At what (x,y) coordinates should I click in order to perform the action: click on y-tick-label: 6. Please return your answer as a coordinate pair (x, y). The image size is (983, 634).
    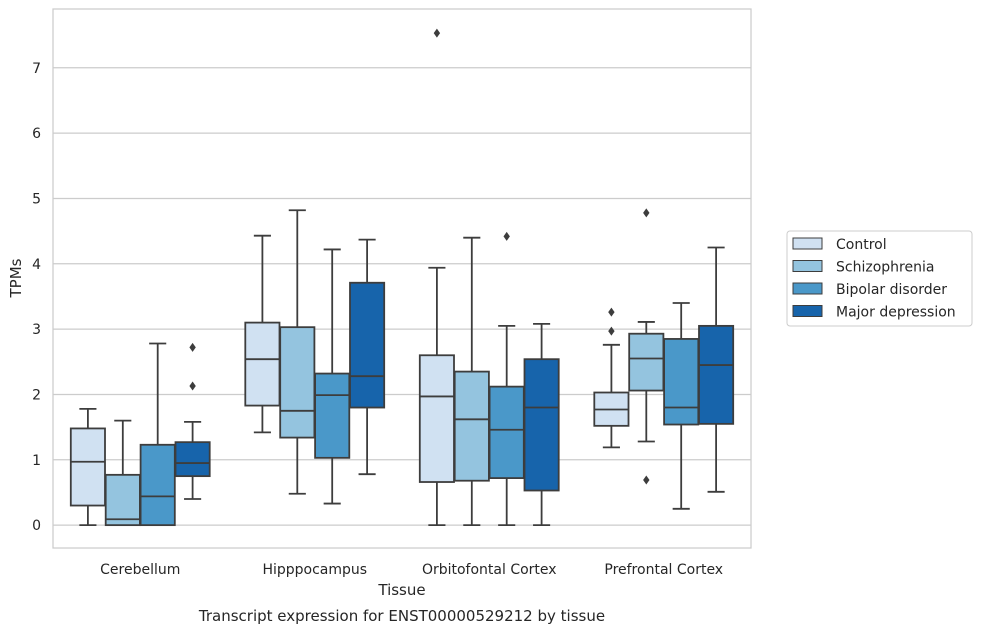
    Looking at the image, I should click on (36, 134).